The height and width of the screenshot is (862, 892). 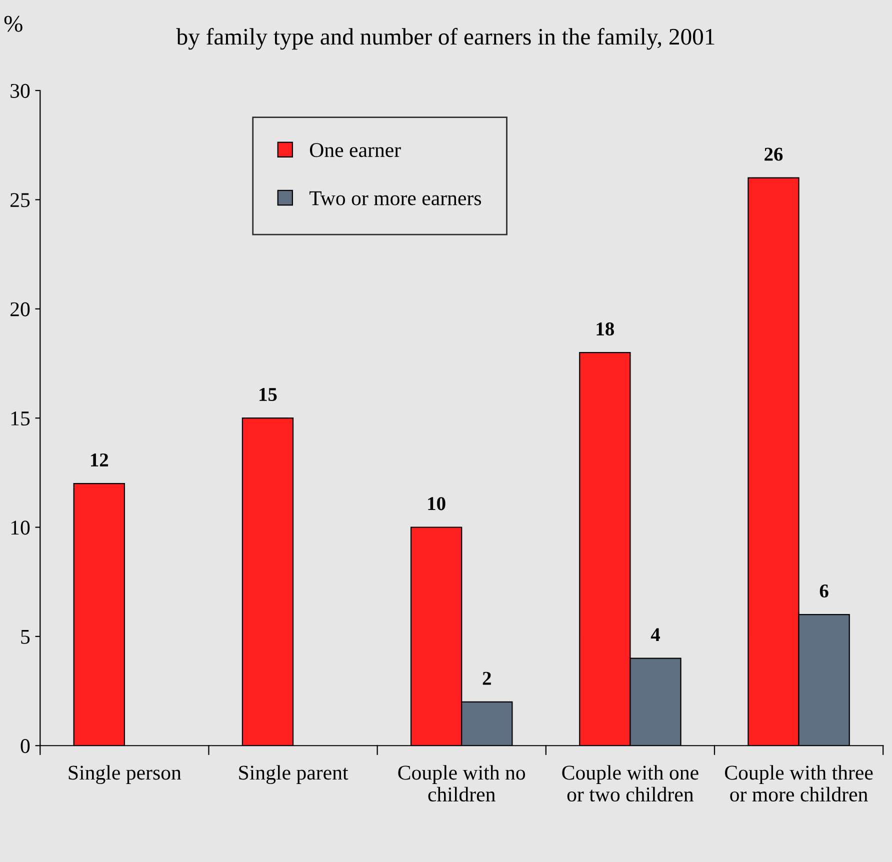 I want to click on y-axis-title: %, so click(x=13, y=24).